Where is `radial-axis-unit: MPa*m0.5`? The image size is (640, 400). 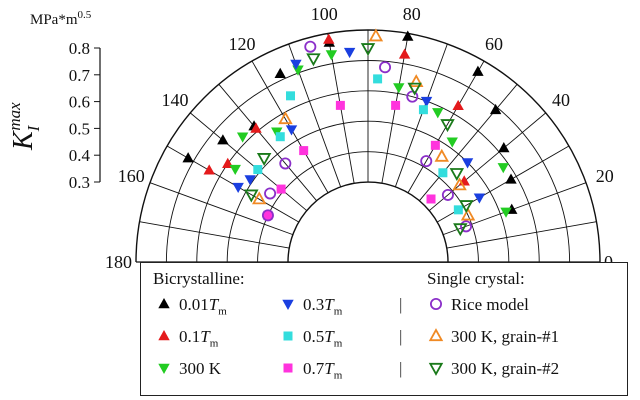 radial-axis-unit: MPa*m0.5 is located at coordinates (61, 18).